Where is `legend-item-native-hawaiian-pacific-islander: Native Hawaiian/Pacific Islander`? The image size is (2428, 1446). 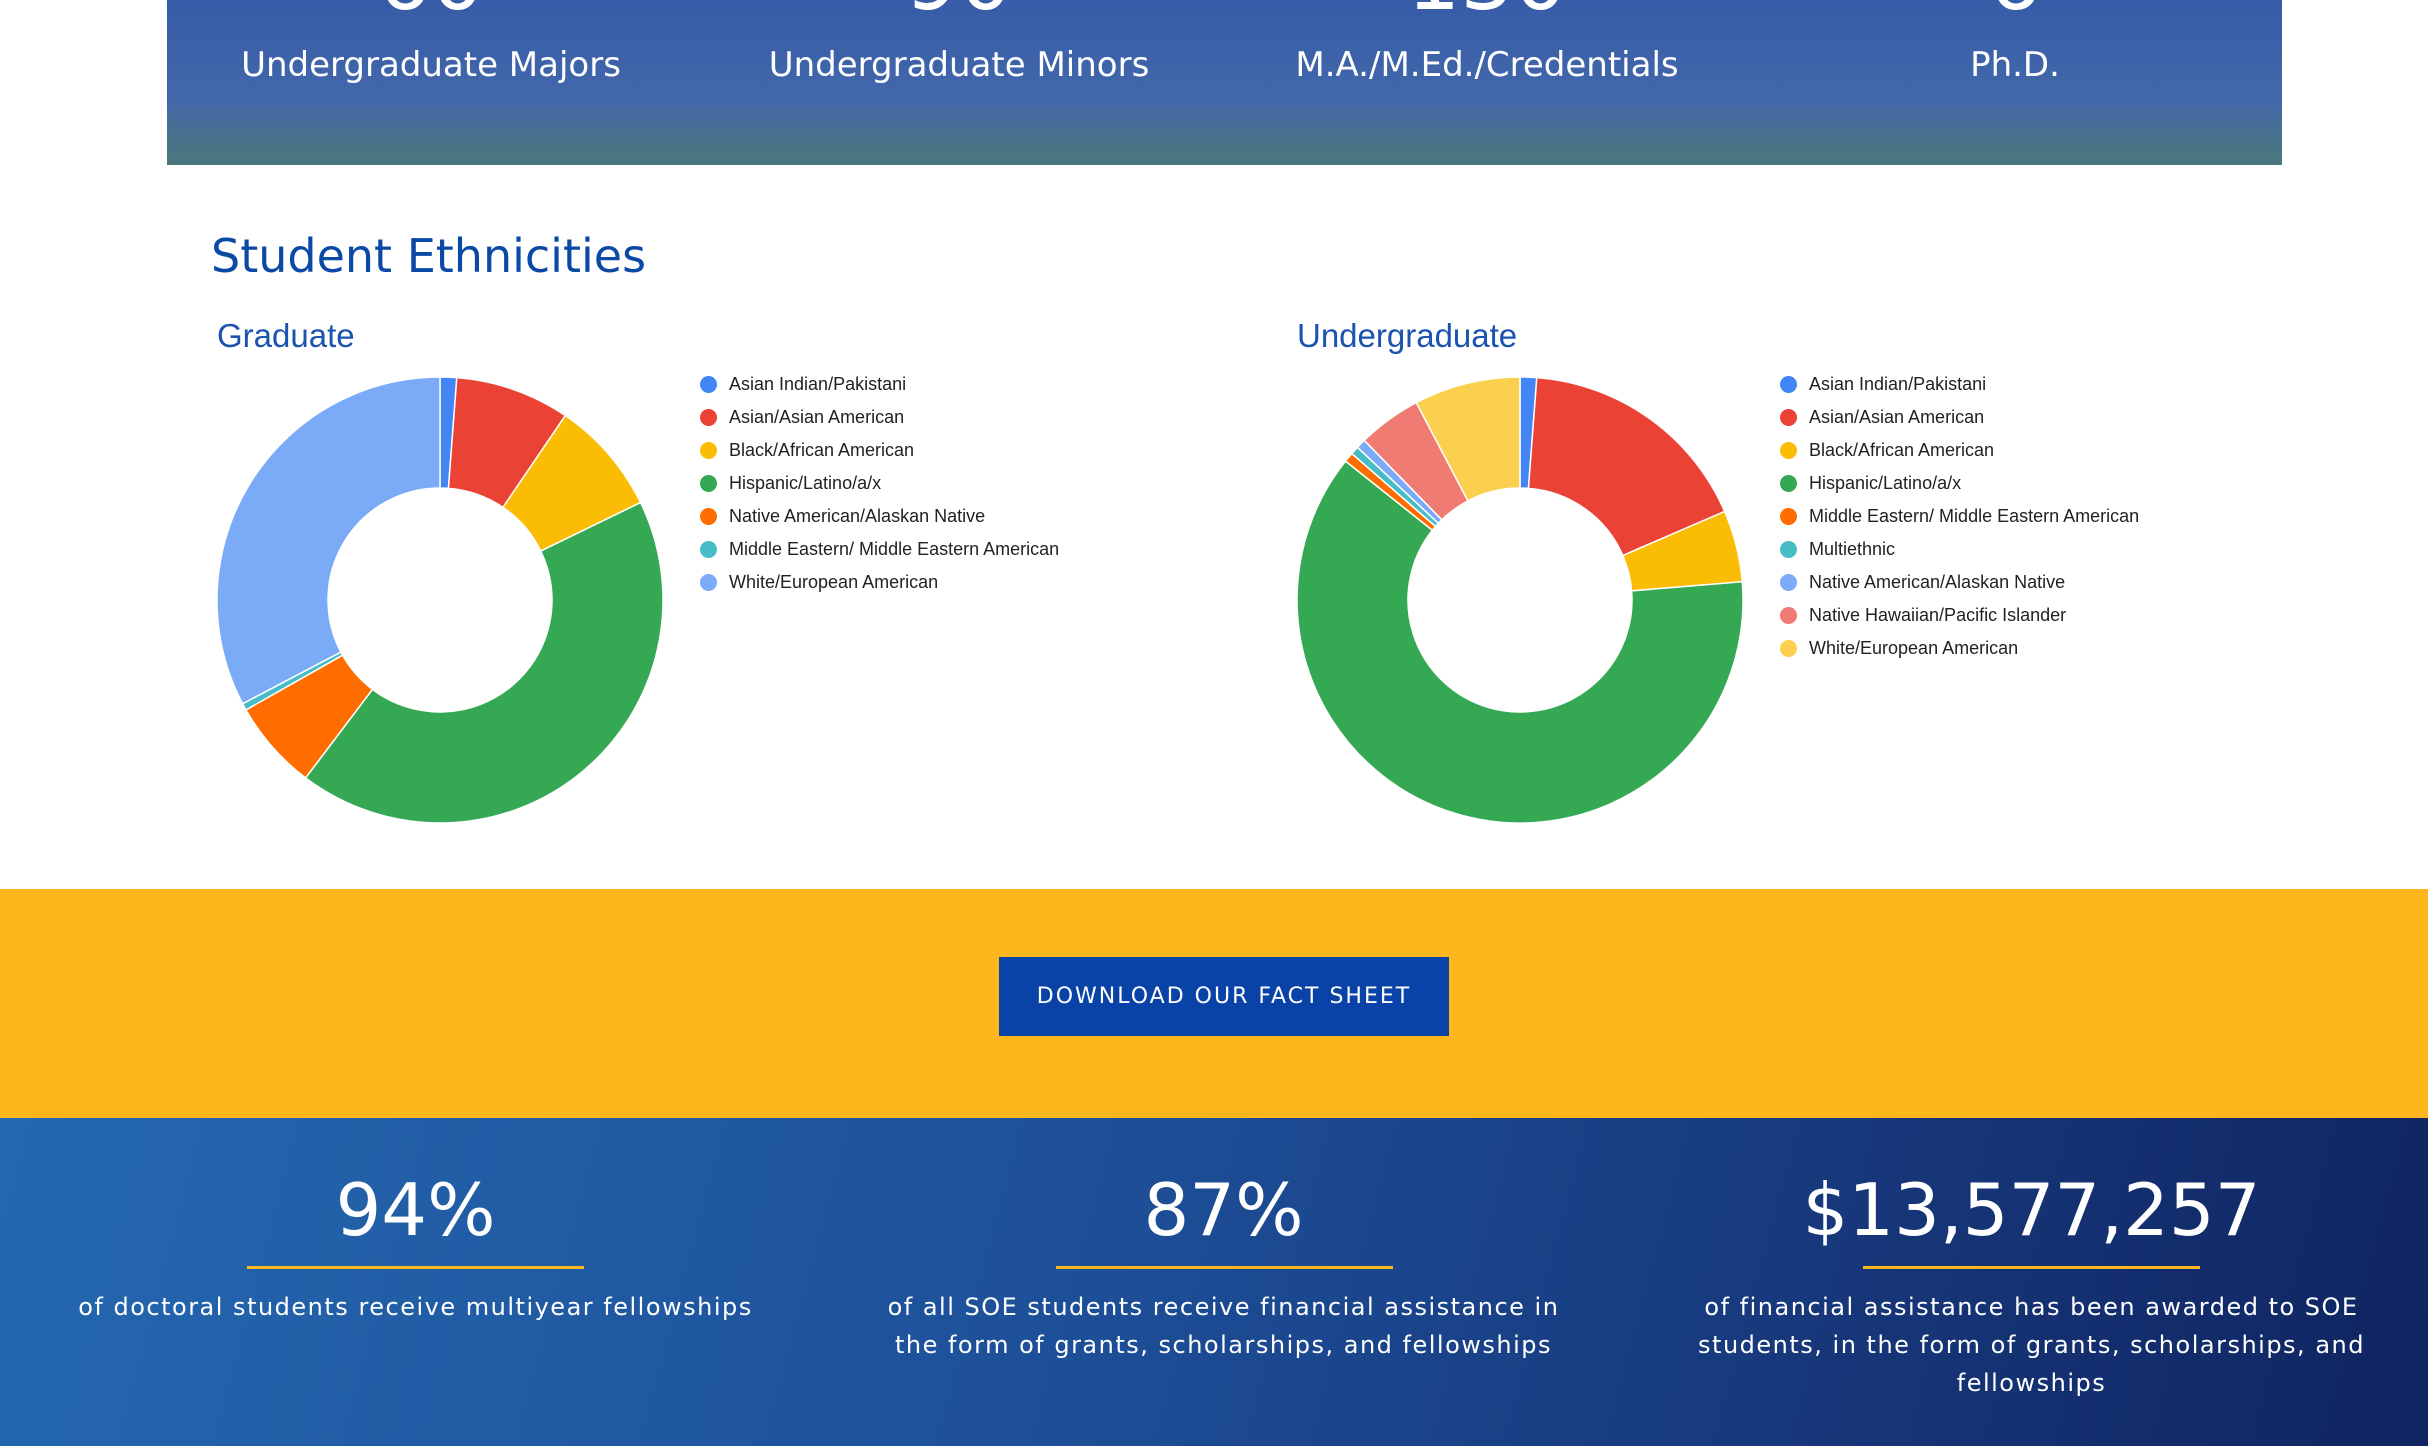
legend-item-native-hawaiian-pacific-islander: Native Hawaiian/Pacific Islander is located at coordinates (1959, 615).